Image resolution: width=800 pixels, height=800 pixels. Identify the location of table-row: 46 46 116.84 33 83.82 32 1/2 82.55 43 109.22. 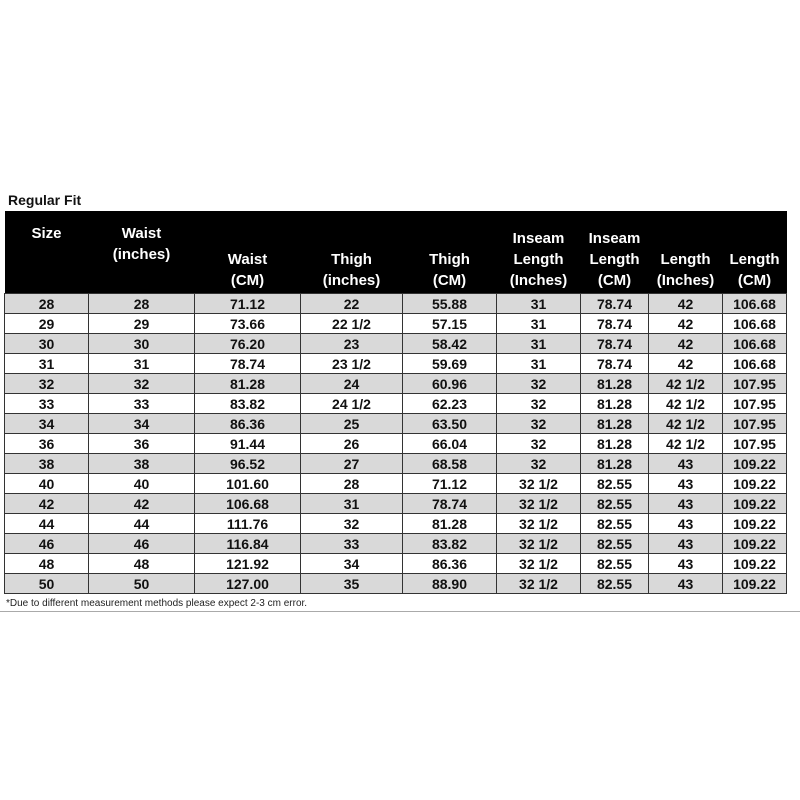
(395, 543).